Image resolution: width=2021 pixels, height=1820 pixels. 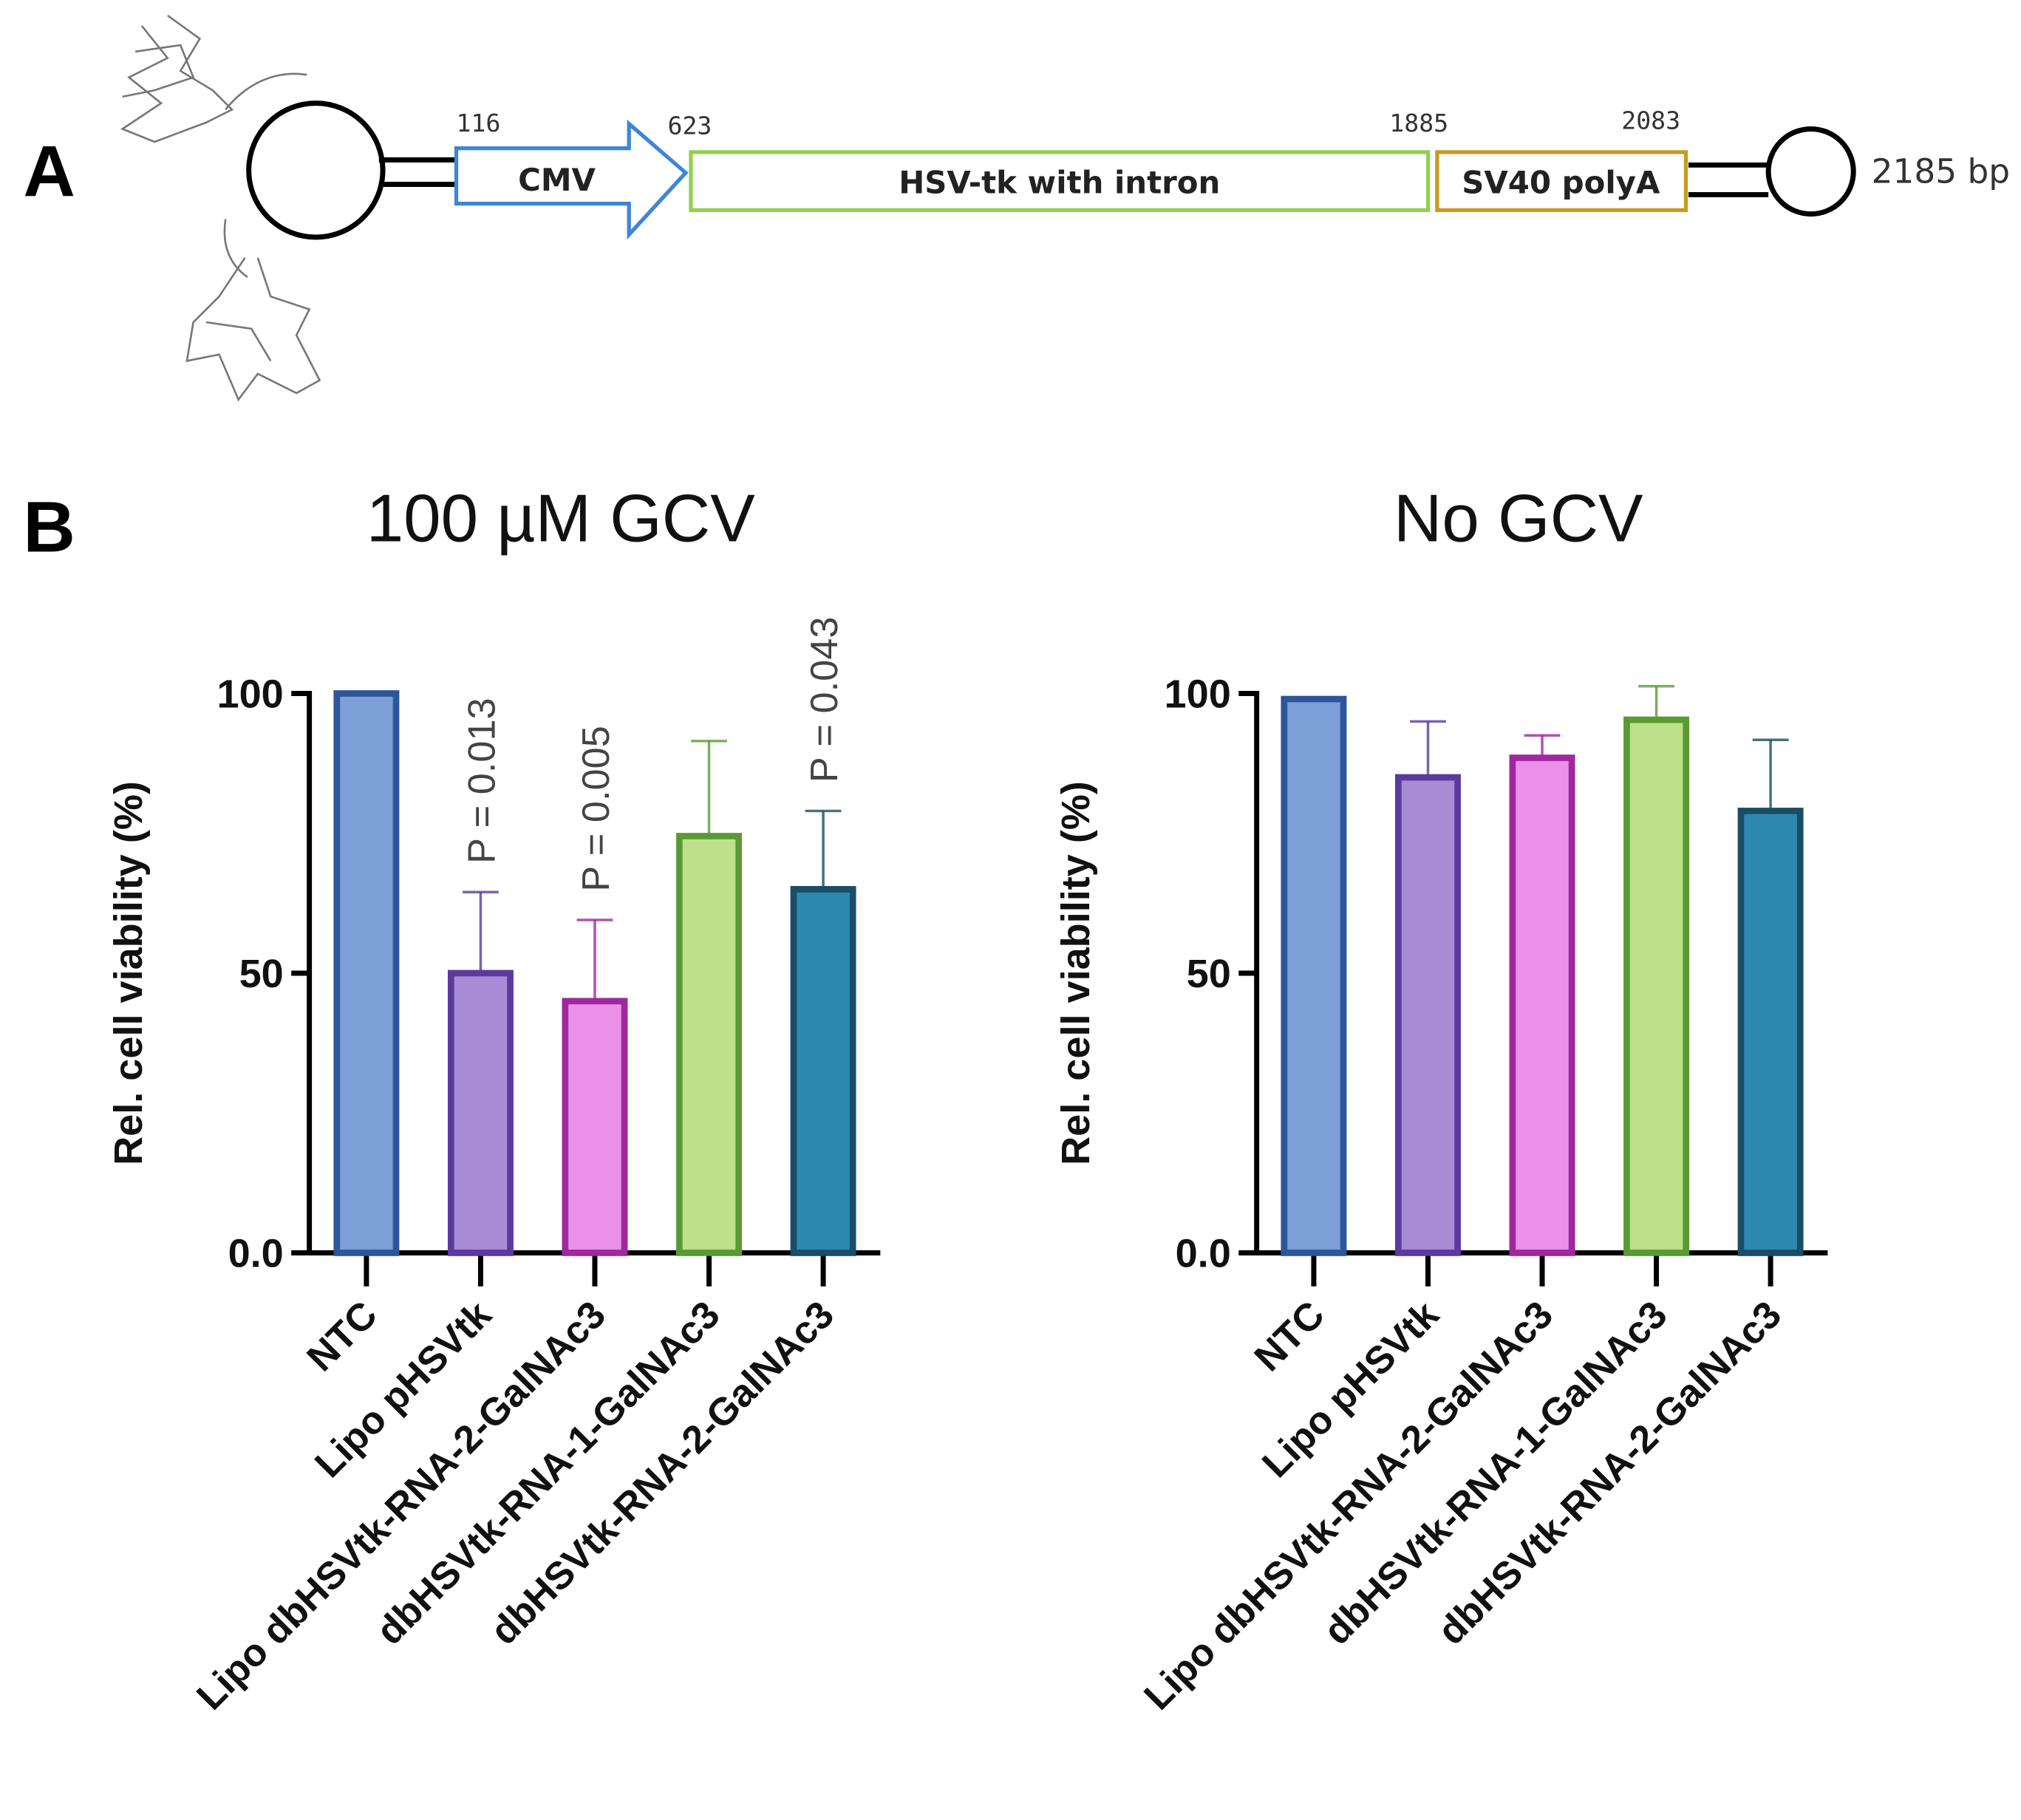 What do you see at coordinates (690, 126) in the screenshot?
I see `position-label: 623` at bounding box center [690, 126].